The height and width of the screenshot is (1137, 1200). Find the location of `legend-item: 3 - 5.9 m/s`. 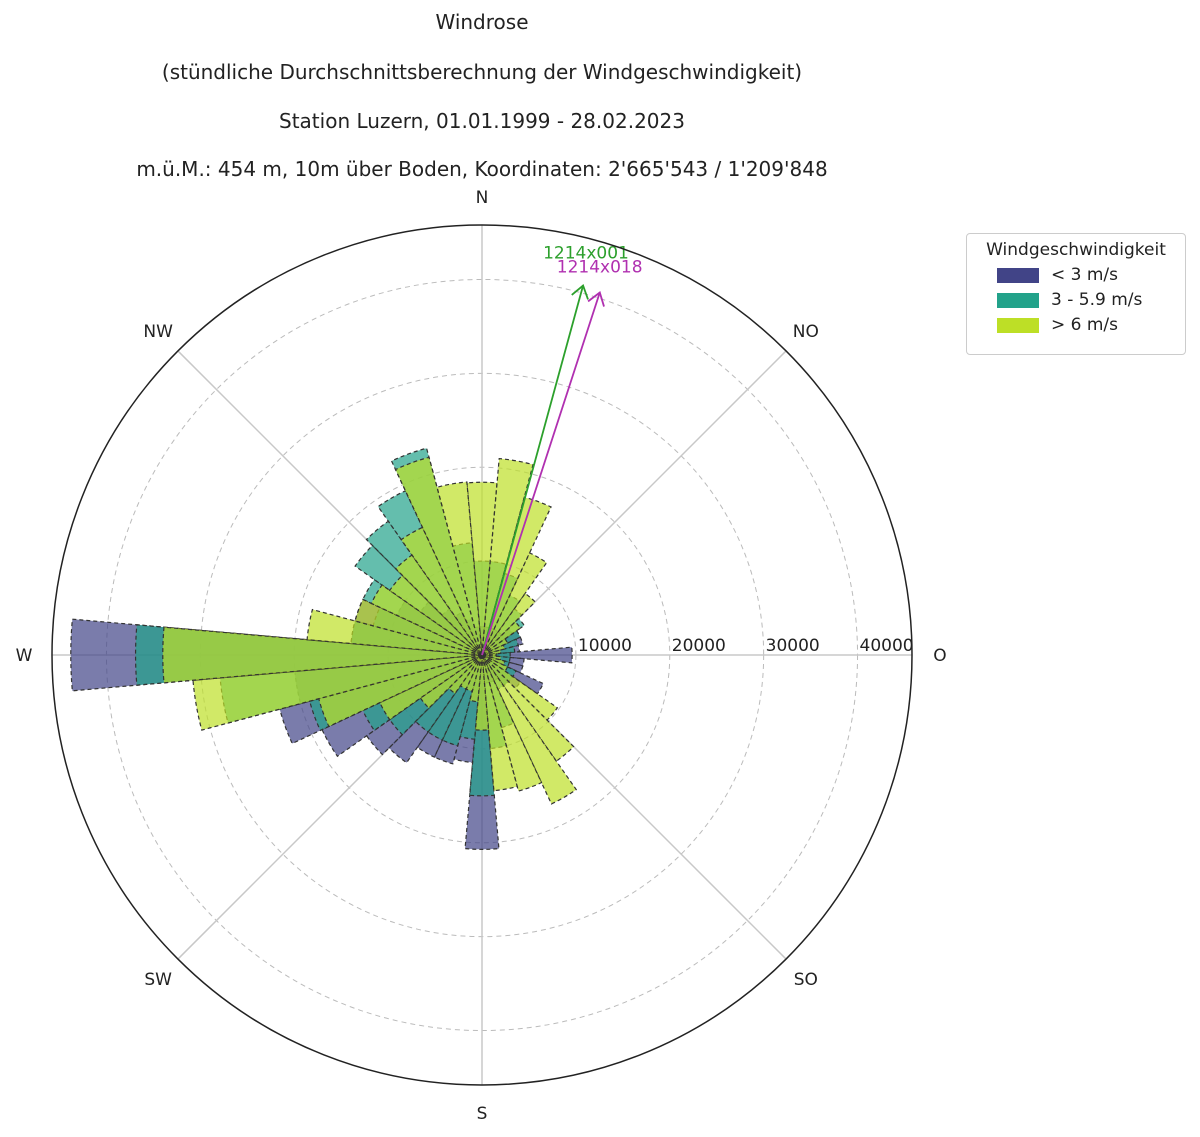

legend-item: 3 - 5.9 m/s is located at coordinates (1091, 300).